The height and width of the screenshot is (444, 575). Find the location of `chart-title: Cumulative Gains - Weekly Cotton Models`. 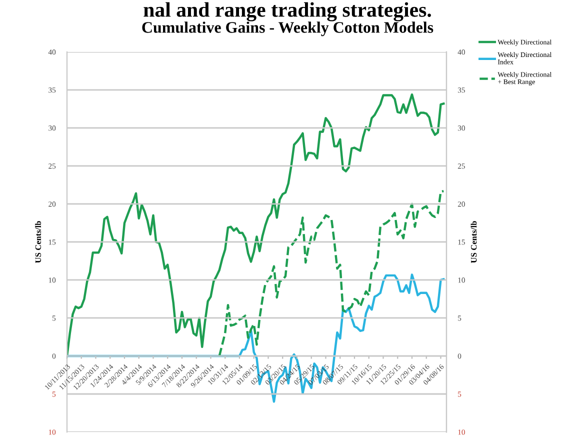

chart-title: Cumulative Gains - Weekly Cotton Models is located at coordinates (288, 29).